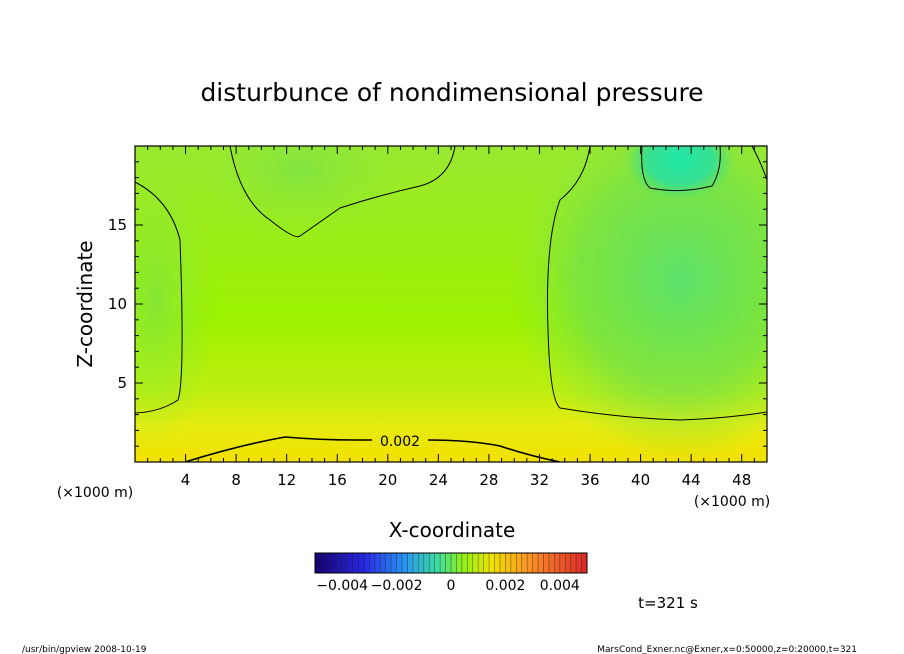 Image resolution: width=904 pixels, height=654 pixels. I want to click on x-tick-label: 40, so click(640, 480).